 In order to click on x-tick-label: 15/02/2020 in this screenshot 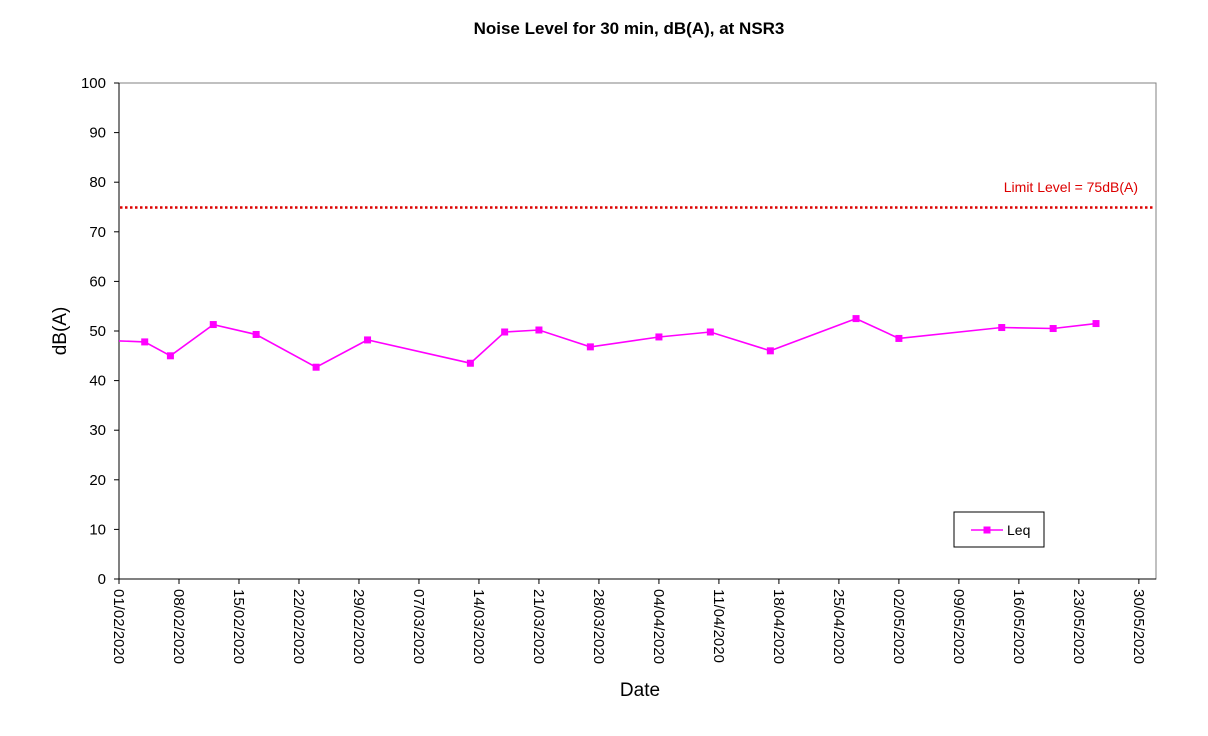, I will do `click(238, 626)`.